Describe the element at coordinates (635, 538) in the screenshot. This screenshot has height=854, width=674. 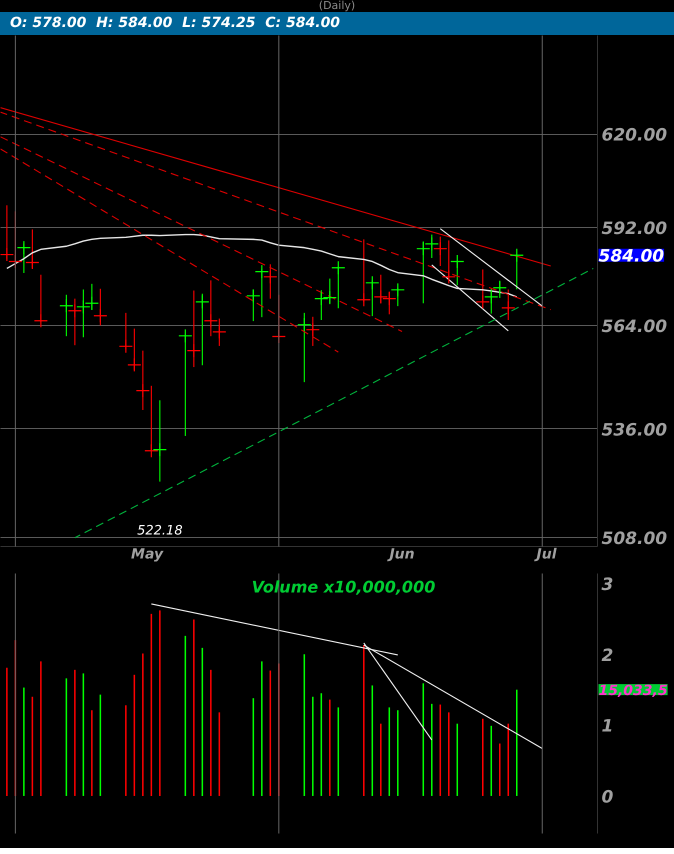
I see `y-tick-label: 508.00` at that location.